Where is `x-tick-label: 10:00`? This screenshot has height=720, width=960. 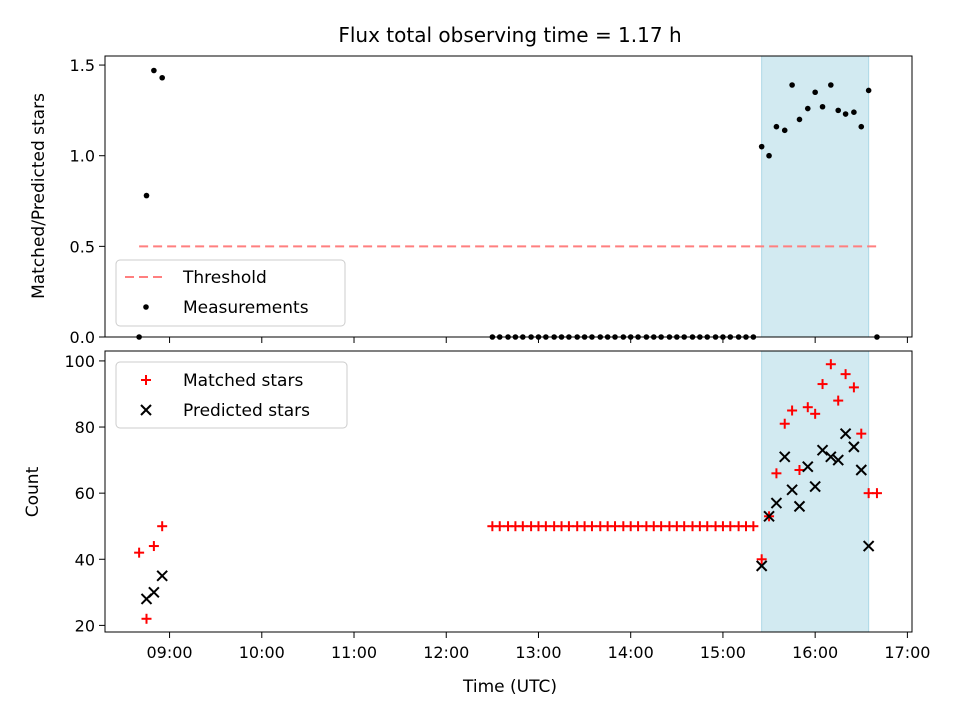 x-tick-label: 10:00 is located at coordinates (262, 652).